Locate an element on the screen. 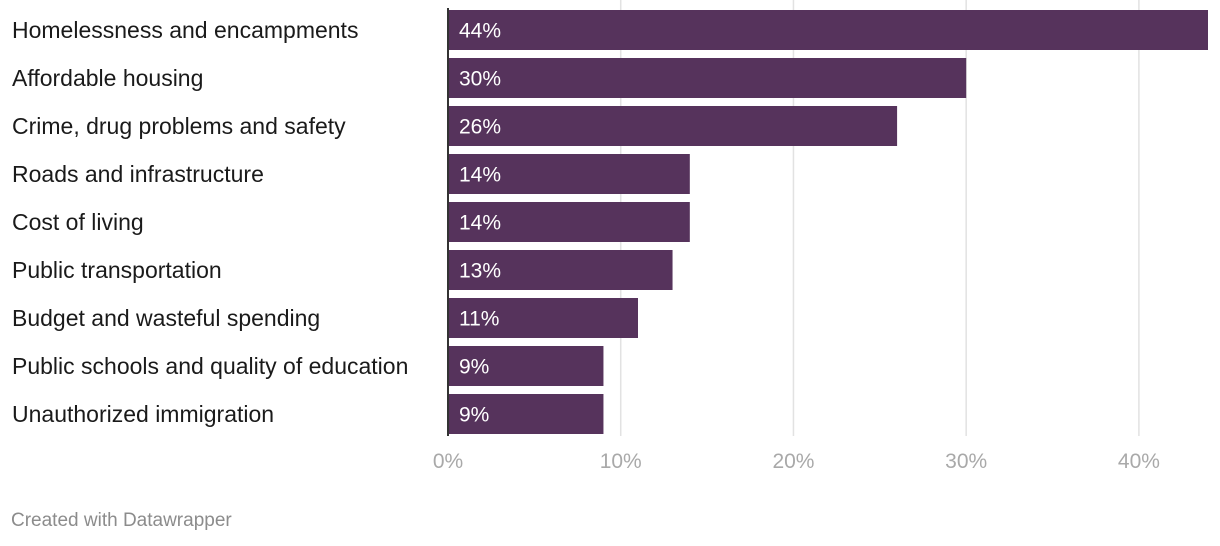 This screenshot has width=1220, height=546. x-axis-tick-labels: 0% 10% 20% 30% 40% is located at coordinates (796, 461).